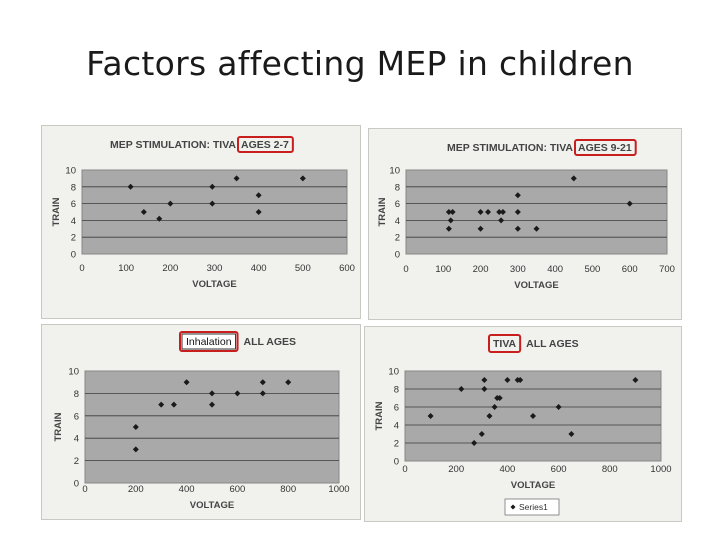  I want to click on chart-header-text: MEP STIMULATION: TIVA, so click(173, 145).